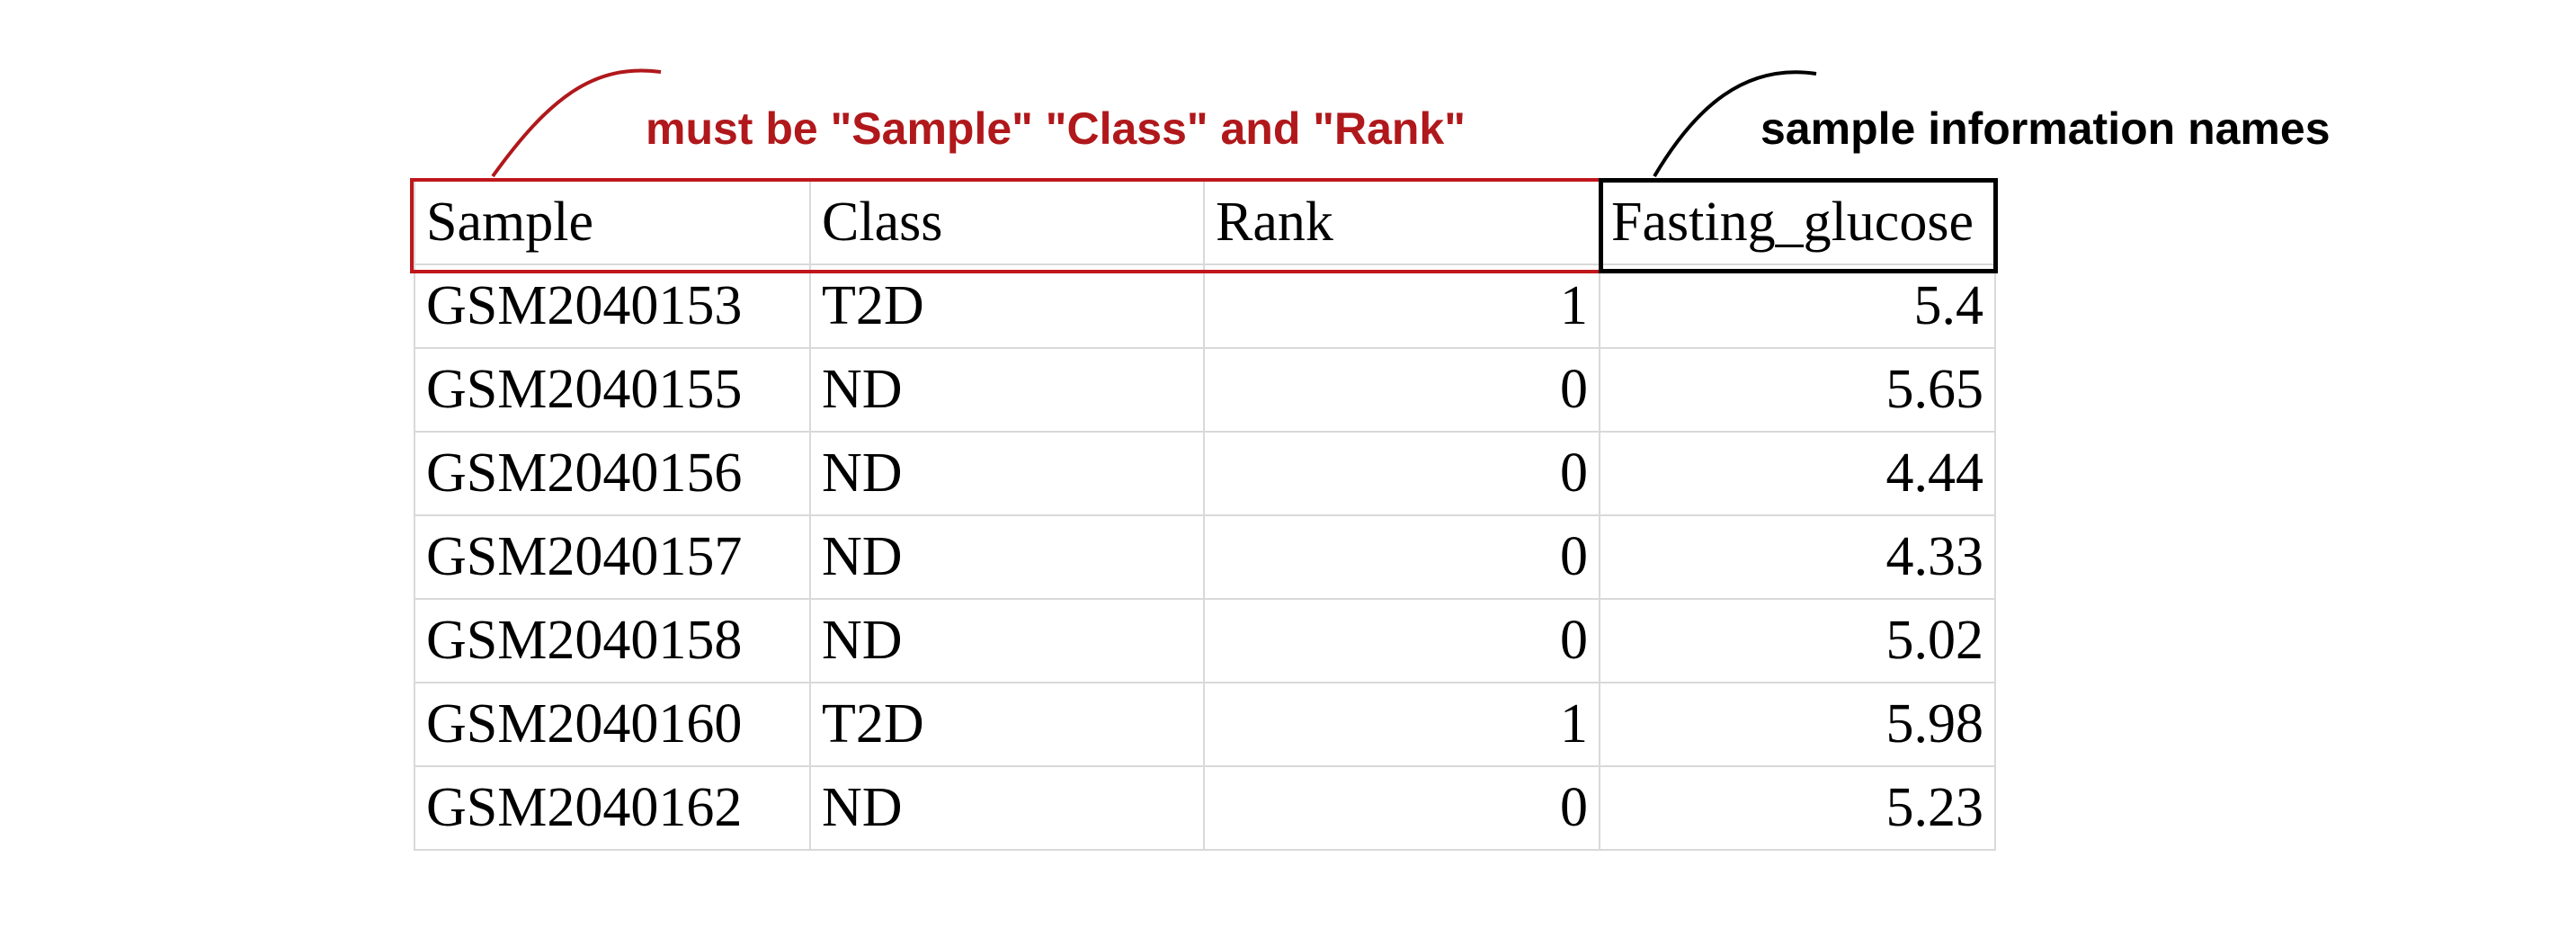 The width and height of the screenshot is (2576, 929). I want to click on header-requirement-note: must be "Sample" "Class" and "Rank", so click(1056, 128).